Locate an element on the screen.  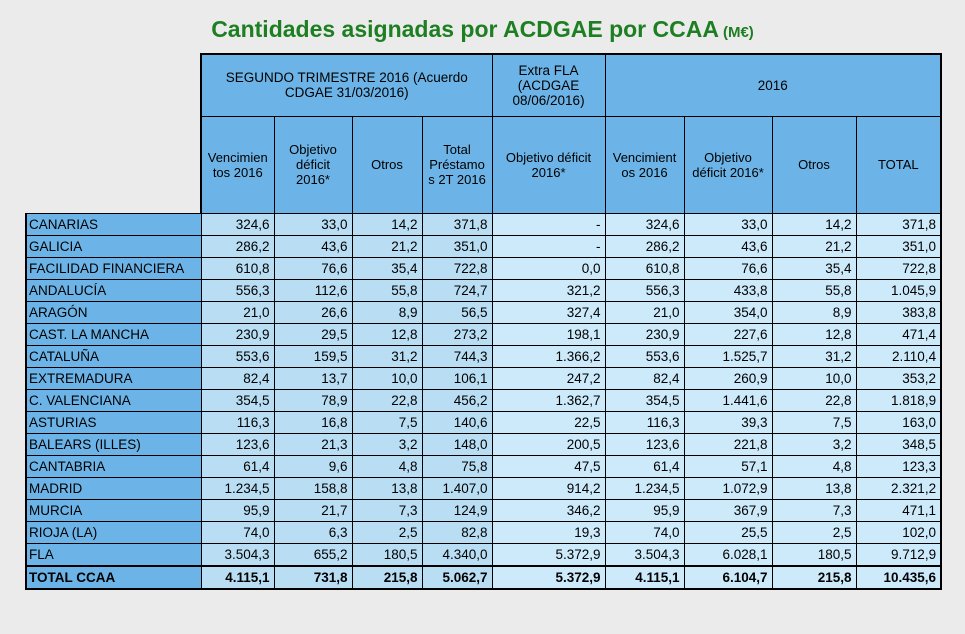
row-label: ANDALUCÍA is located at coordinates (113, 290).